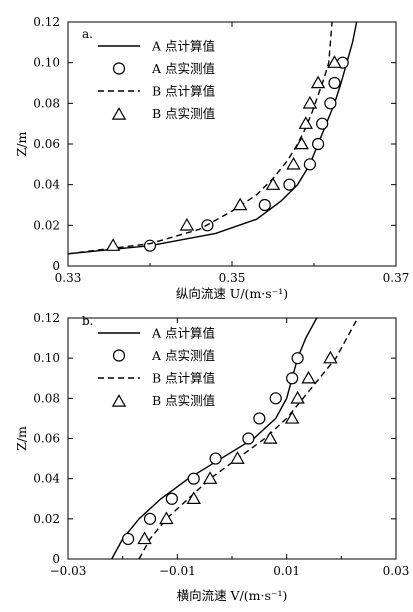  Describe the element at coordinates (119, 113) in the screenshot. I see `a-series-4-legend-marker` at that location.